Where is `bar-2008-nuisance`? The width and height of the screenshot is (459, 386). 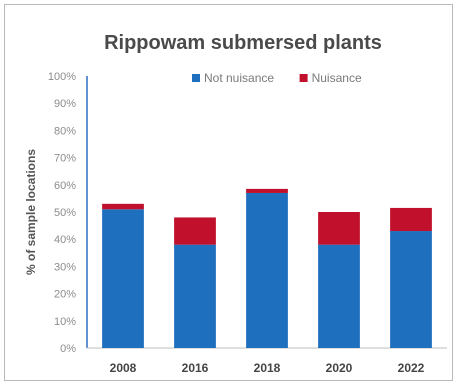
bar-2008-nuisance is located at coordinates (123, 206).